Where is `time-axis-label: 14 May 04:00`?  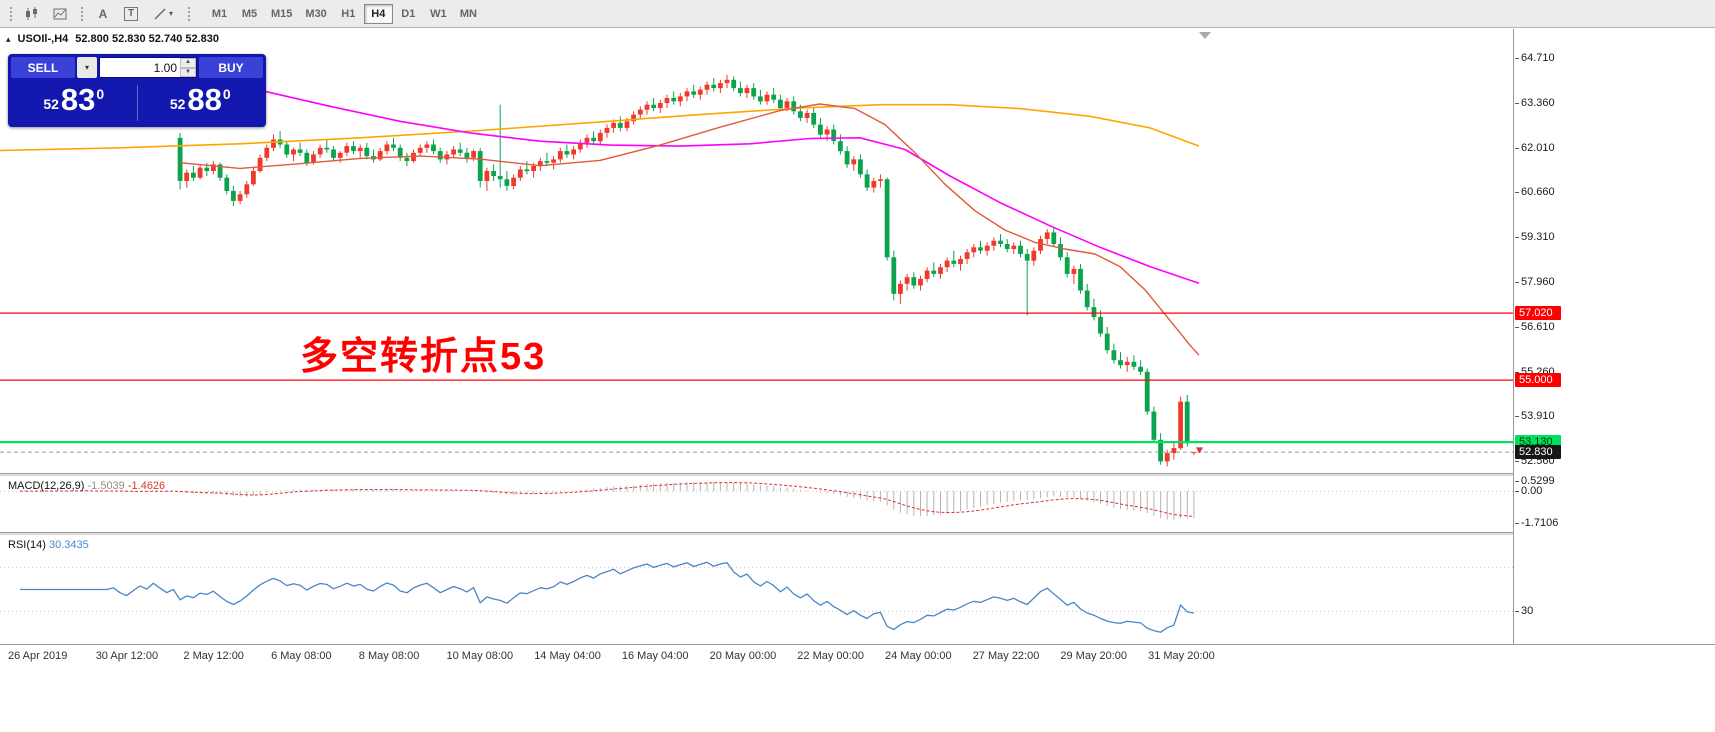 time-axis-label: 14 May 04:00 is located at coordinates (567, 656).